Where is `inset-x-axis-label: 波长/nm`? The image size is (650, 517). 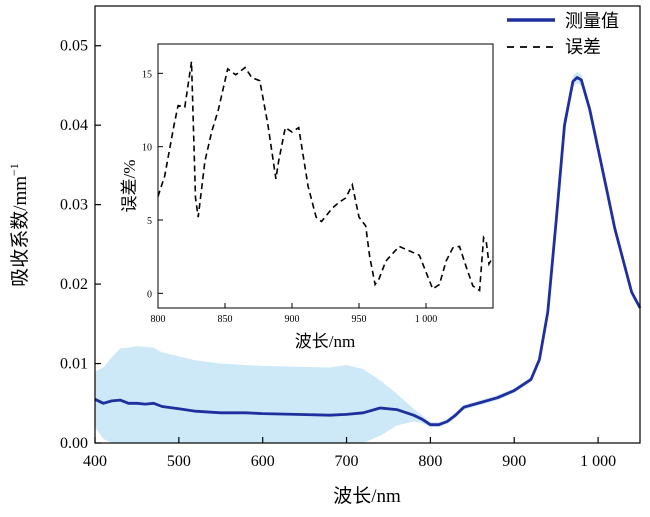
inset-x-axis-label: 波长/nm is located at coordinates (325, 341).